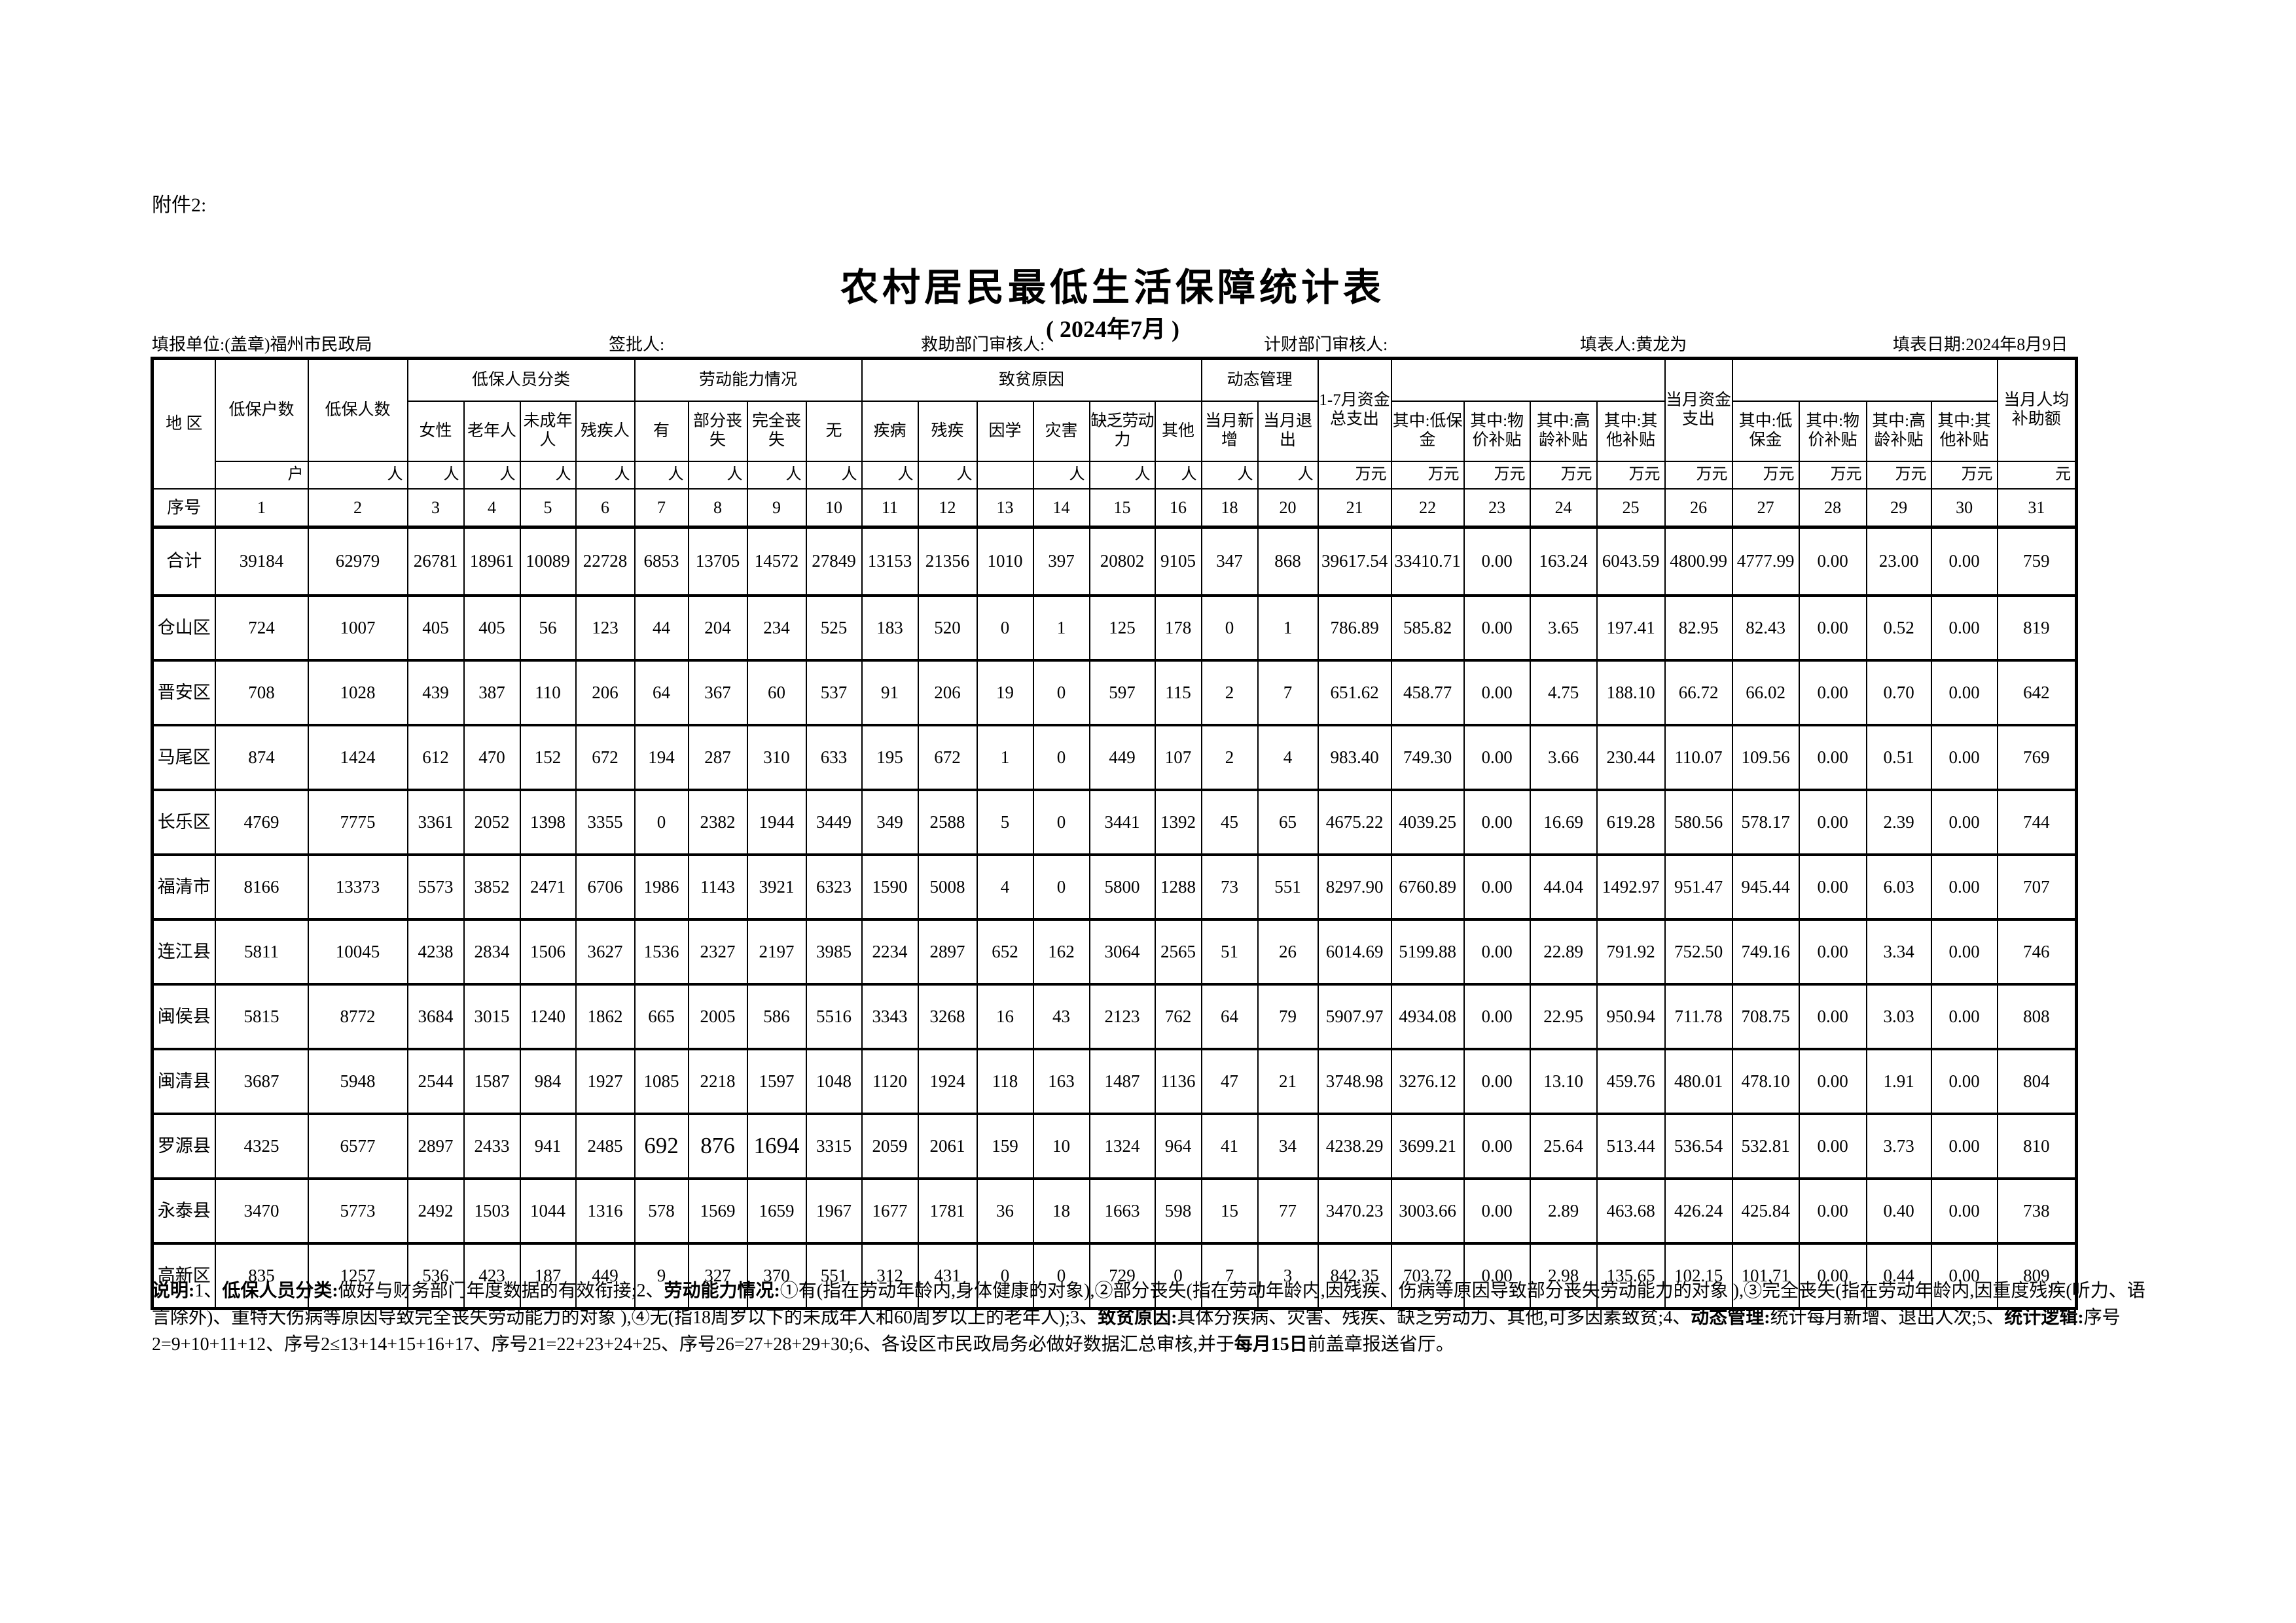 Image resolution: width=2296 pixels, height=1623 pixels. I want to click on seq-number: 9, so click(776, 508).